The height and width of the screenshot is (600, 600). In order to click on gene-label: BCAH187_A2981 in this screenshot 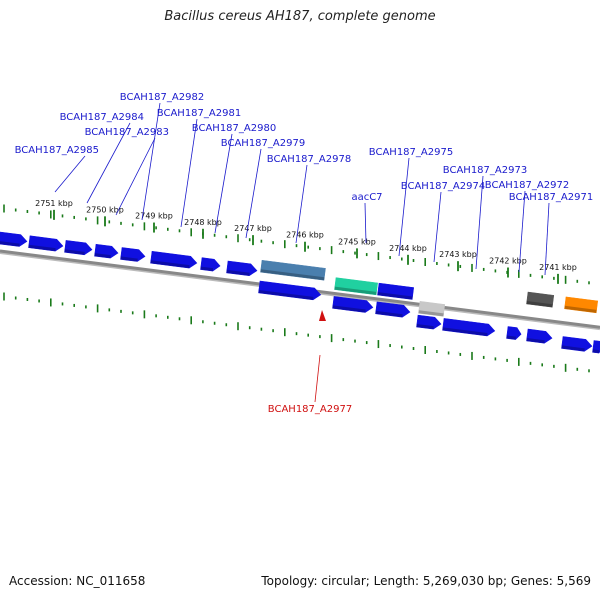, I will do `click(199, 113)`.